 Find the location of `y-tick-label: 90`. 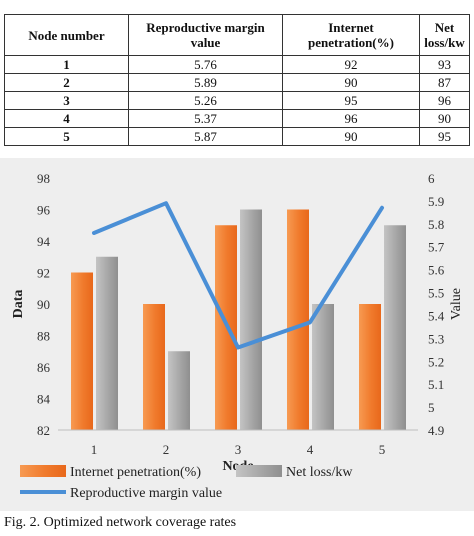

y-tick-label: 90 is located at coordinates (43, 304).